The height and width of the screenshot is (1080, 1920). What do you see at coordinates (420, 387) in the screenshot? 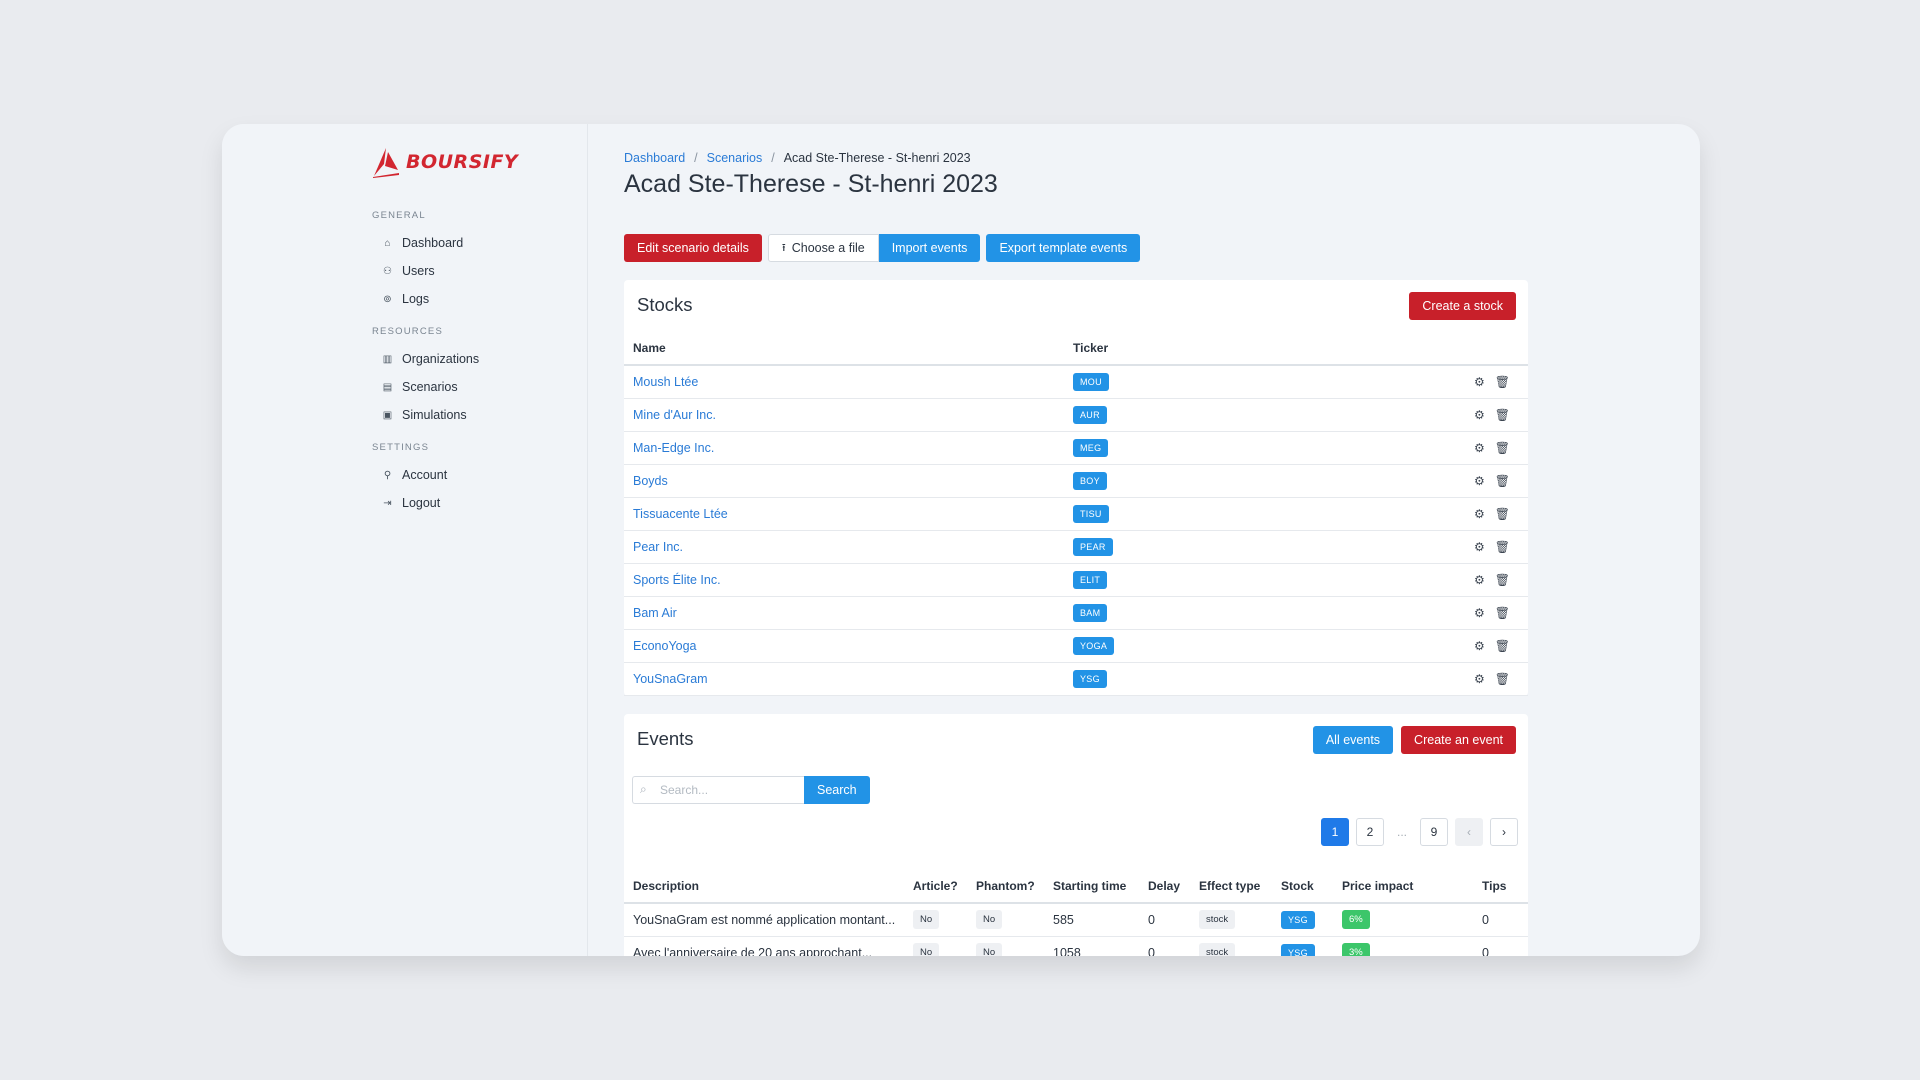
I see `sidebar-item-scenarios: ▤ Scenarios` at bounding box center [420, 387].